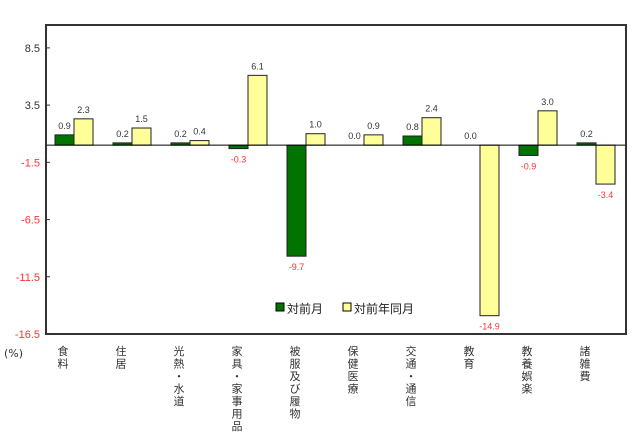 The image size is (641, 443). Describe the element at coordinates (237, 364) in the screenshot. I see `category-label-char: 具` at that location.